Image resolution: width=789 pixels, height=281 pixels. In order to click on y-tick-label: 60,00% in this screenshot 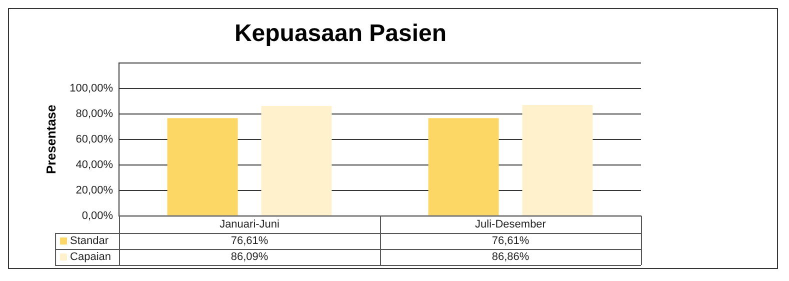, I will do `click(95, 139)`.